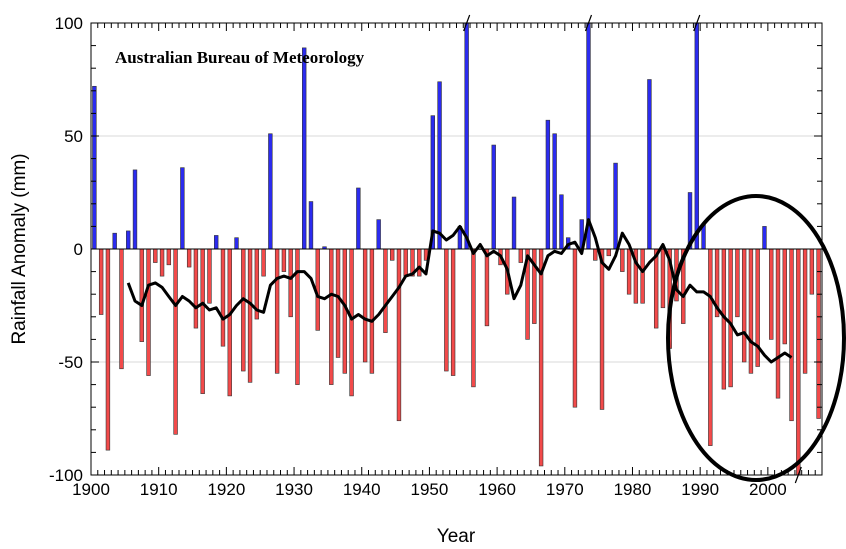  Describe the element at coordinates (565, 489) in the screenshot. I see `x-tick-label: 1970` at that location.